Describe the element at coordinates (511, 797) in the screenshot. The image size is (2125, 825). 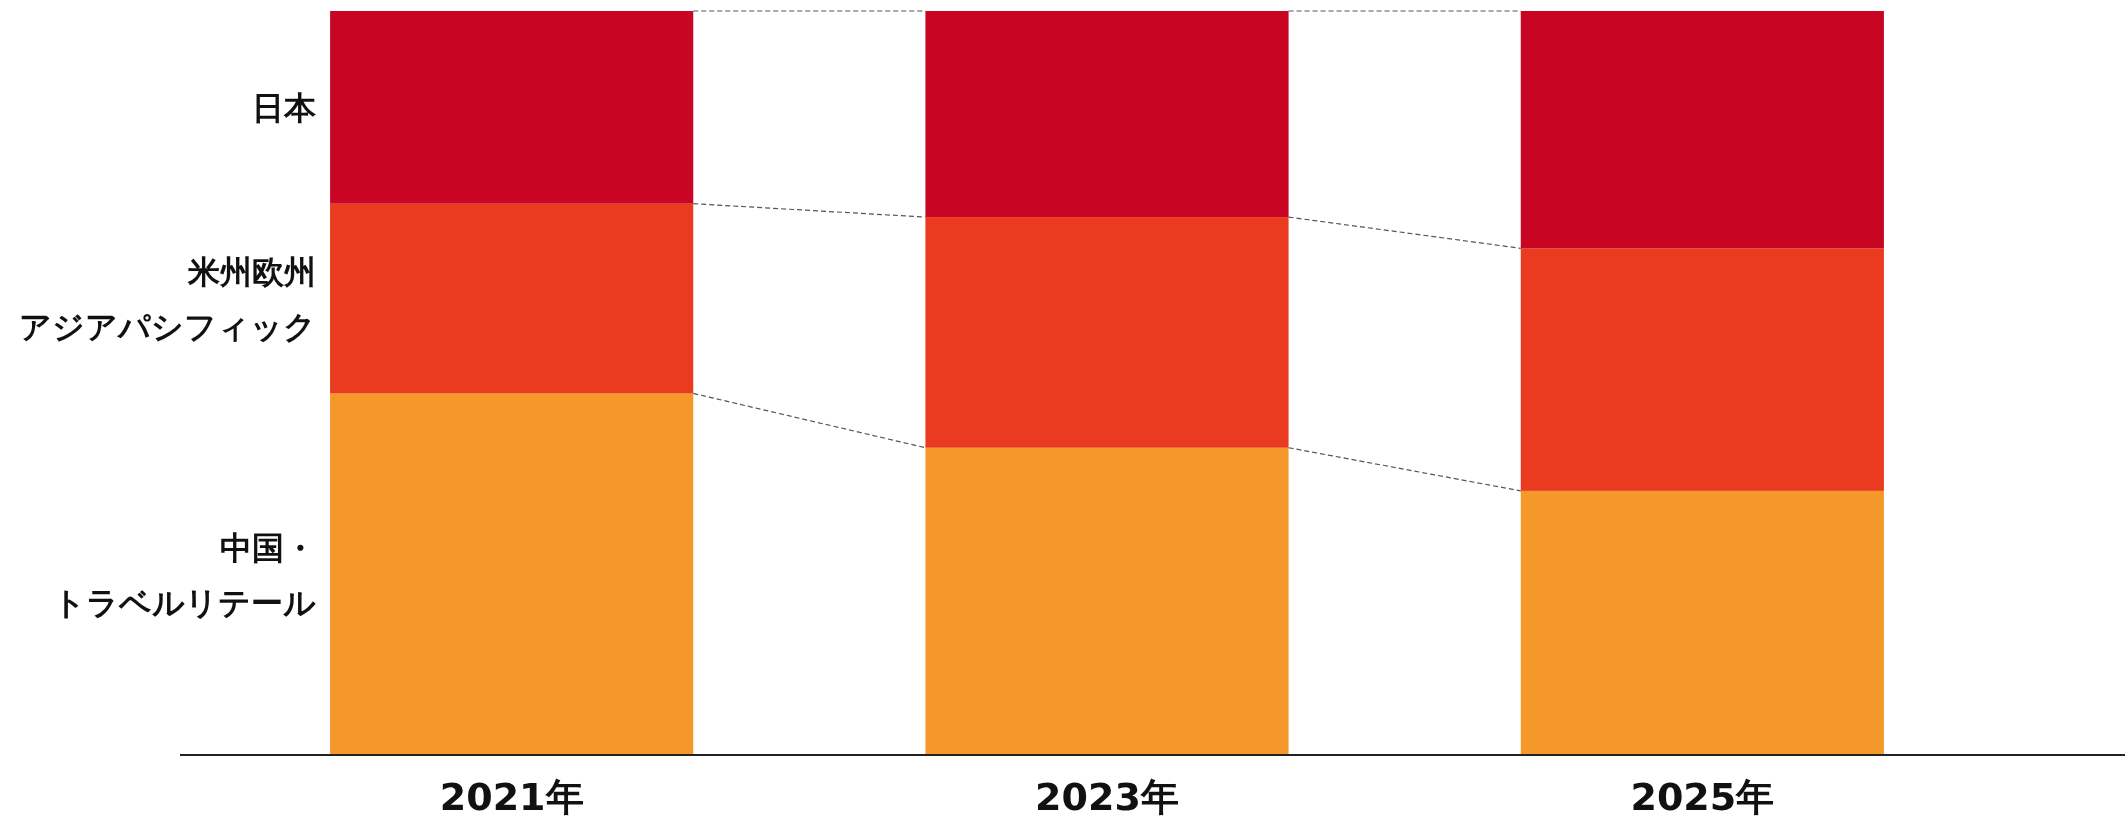
I see `x-tick-label: 2021年` at that location.